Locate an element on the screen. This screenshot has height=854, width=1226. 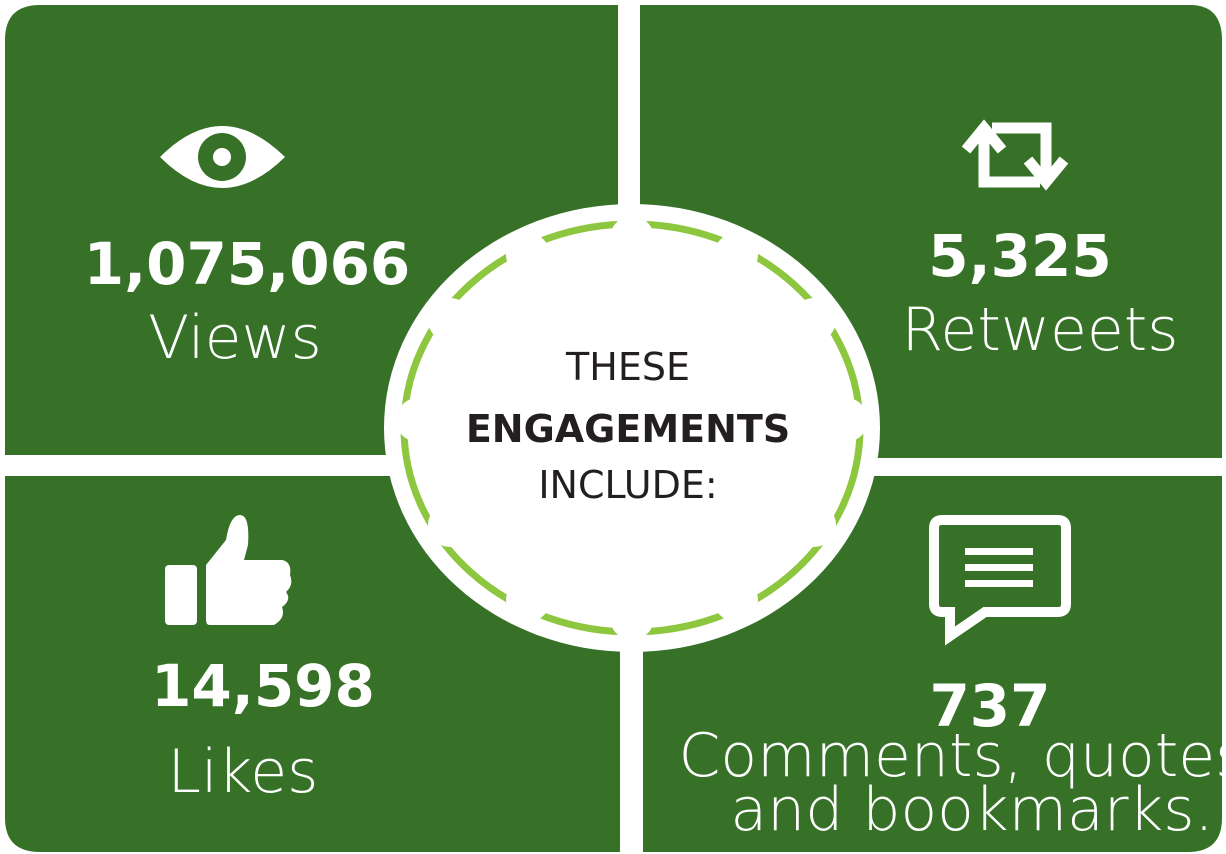
retweet-icon is located at coordinates (1015, 155).